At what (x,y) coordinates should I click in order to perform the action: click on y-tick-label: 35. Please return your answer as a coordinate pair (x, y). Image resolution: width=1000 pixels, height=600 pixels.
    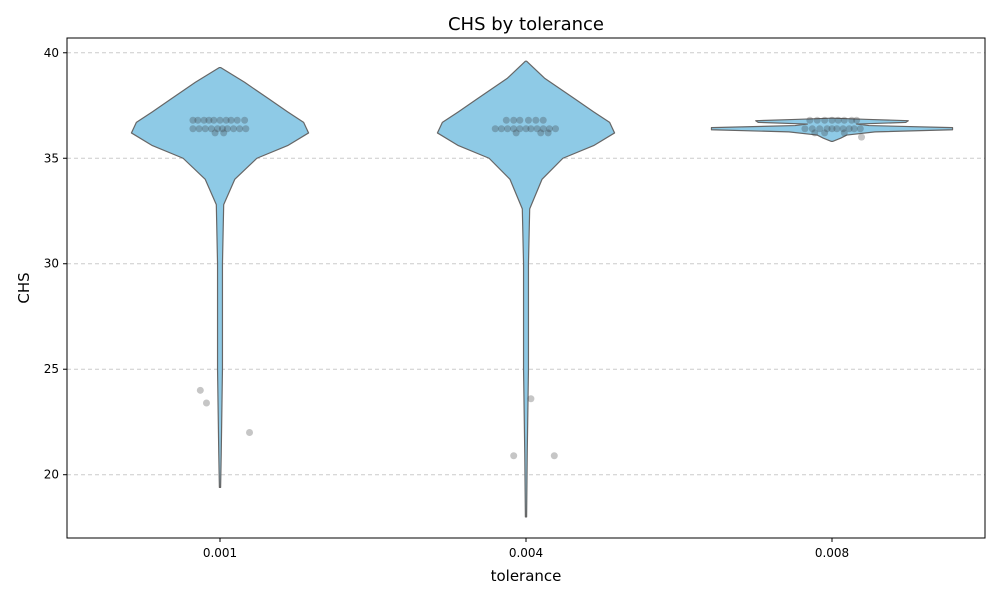
    Looking at the image, I should click on (51, 158).